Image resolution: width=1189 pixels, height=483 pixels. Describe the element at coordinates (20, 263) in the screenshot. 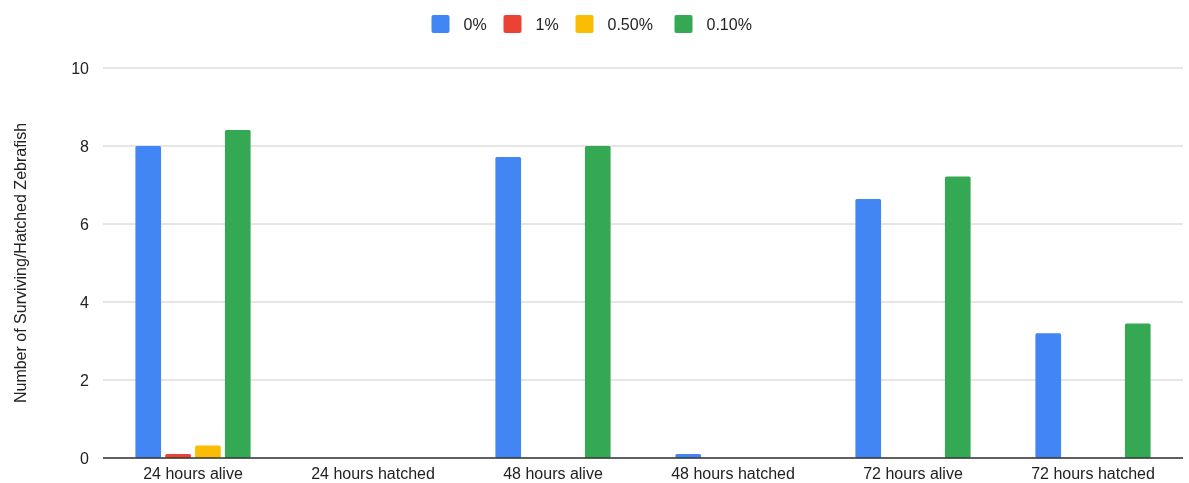

I see `y-axis-title: Number of Surviving/Hatched Zebrafish` at that location.